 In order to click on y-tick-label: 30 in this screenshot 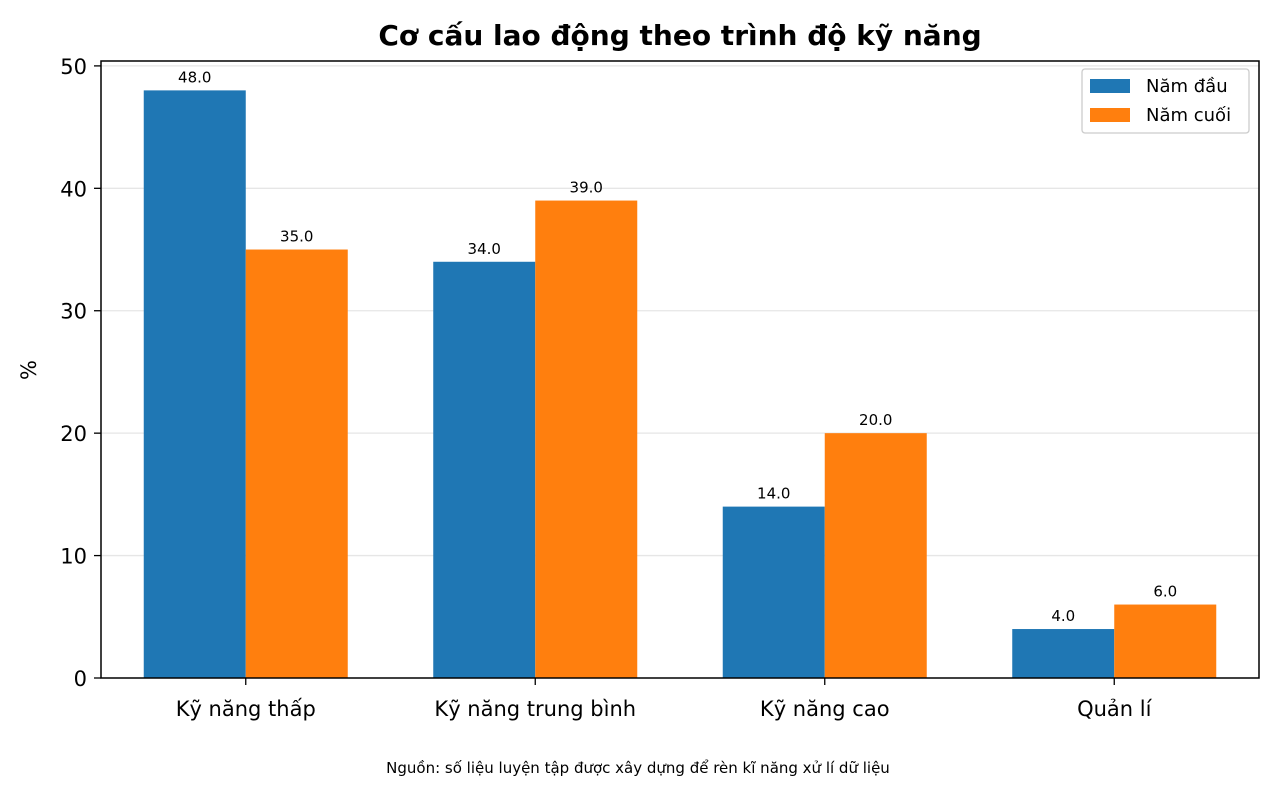, I will do `click(73, 312)`.